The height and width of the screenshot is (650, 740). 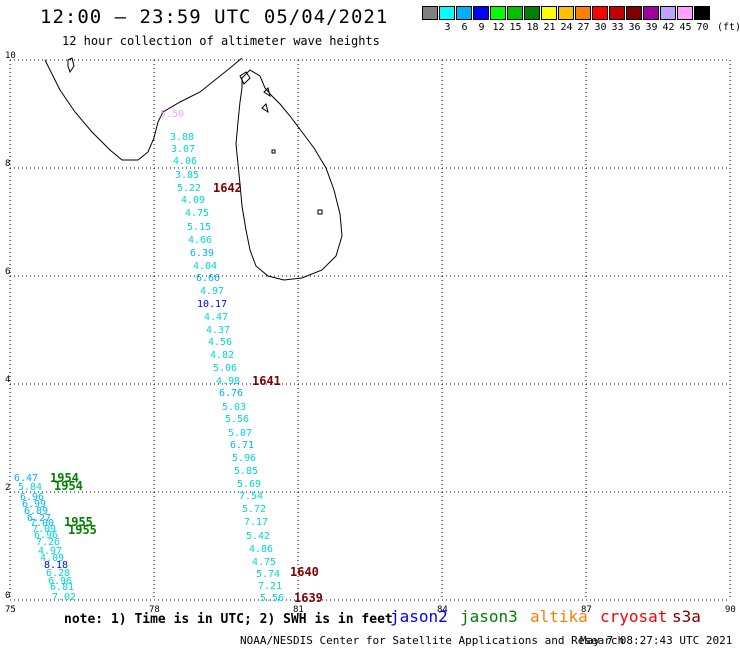 I want to click on x-tick-label: 87, so click(x=586, y=610).